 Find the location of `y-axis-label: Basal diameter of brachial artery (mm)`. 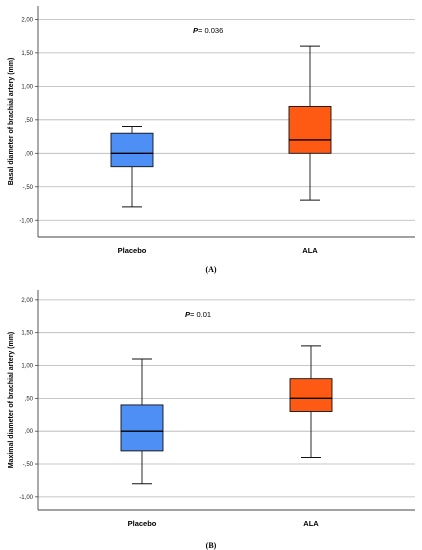

y-axis-label: Basal diameter of brachial artery (mm) is located at coordinates (11, 122).